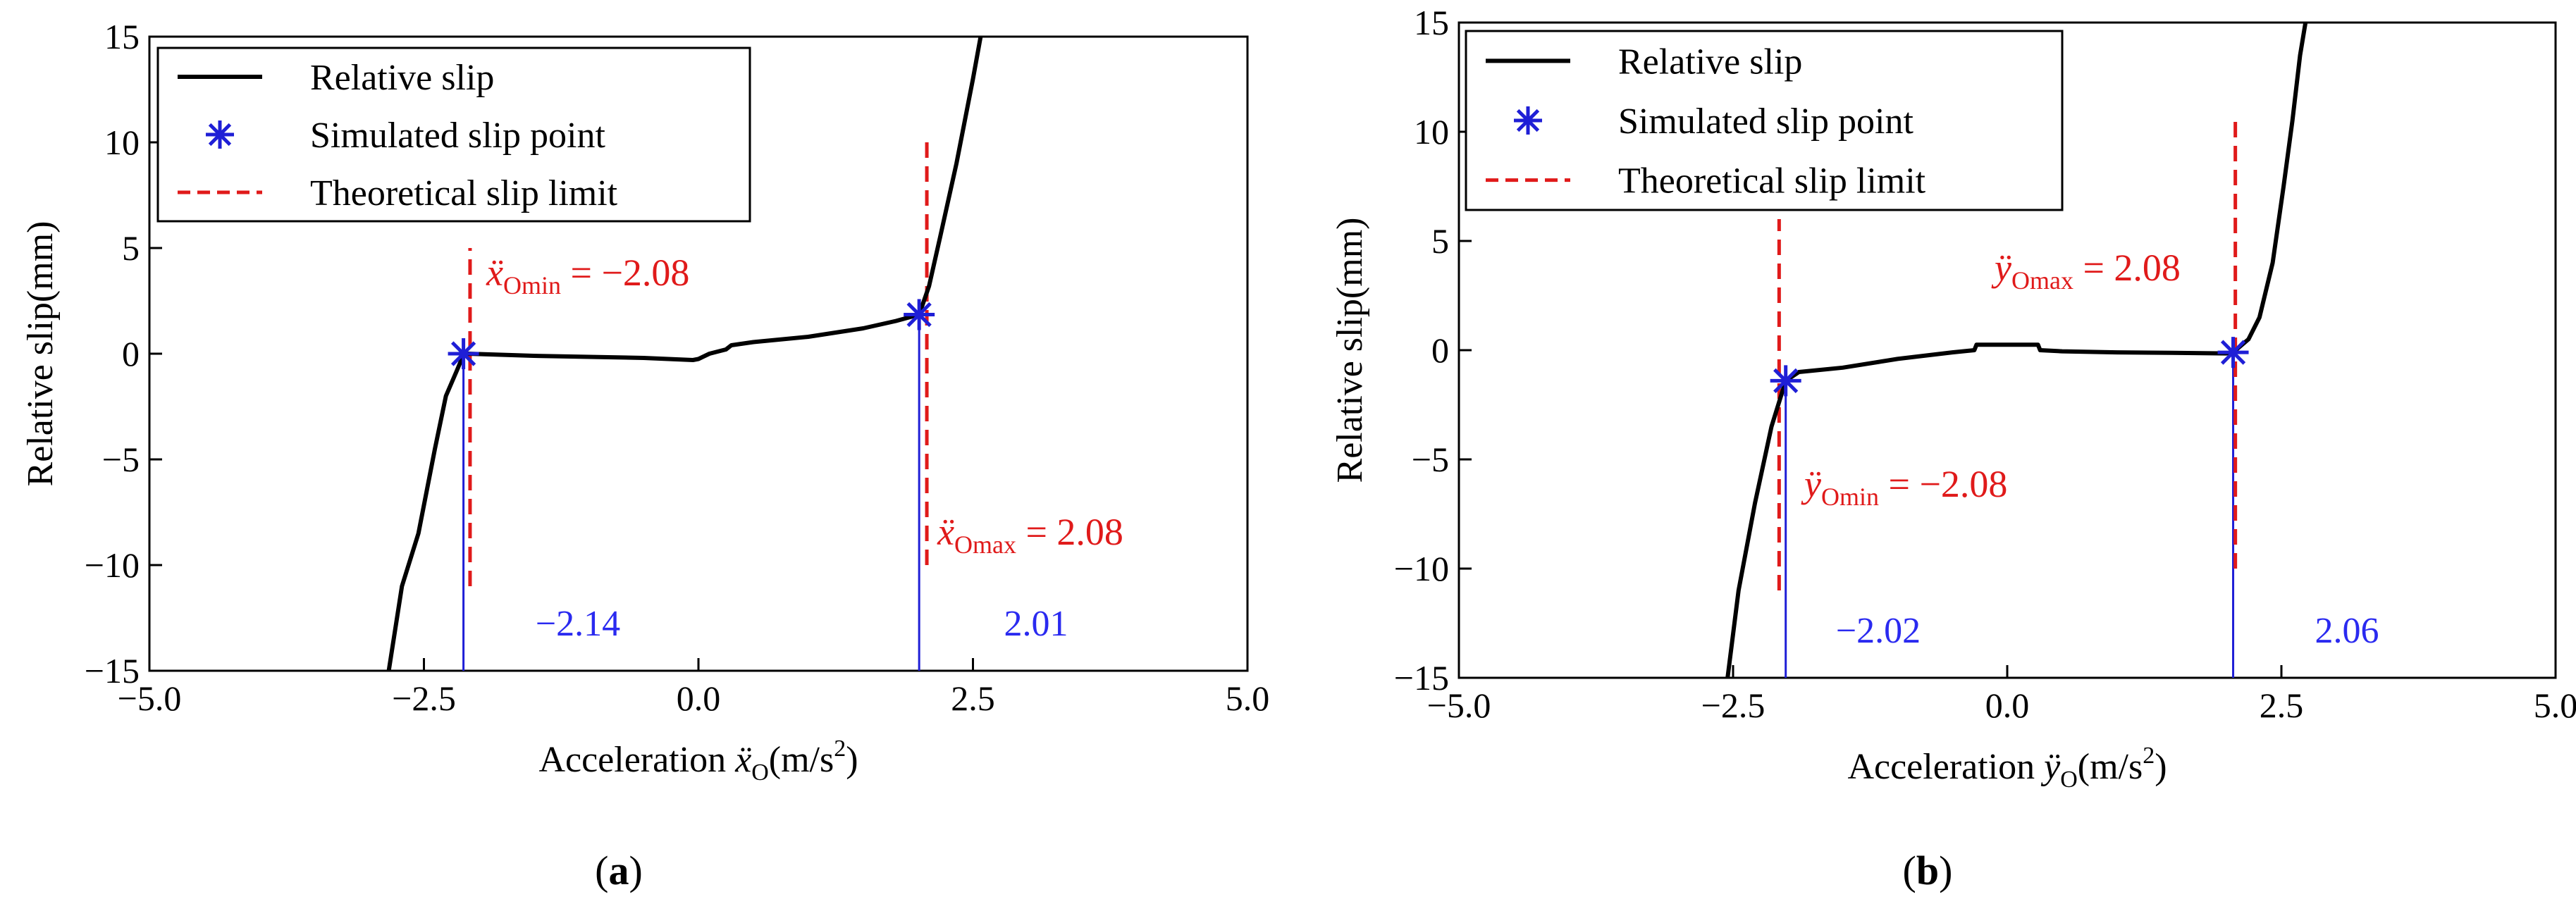 The image size is (2576, 923). Describe the element at coordinates (1879, 631) in the screenshot. I see `slip-value-label: −2.02` at that location.